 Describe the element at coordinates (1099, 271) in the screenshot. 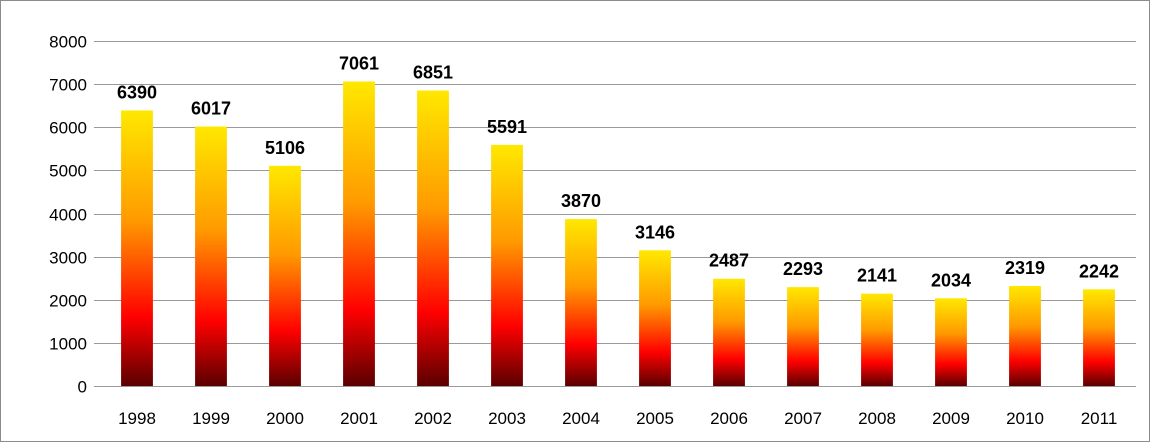

I see `data-label: 2242` at that location.